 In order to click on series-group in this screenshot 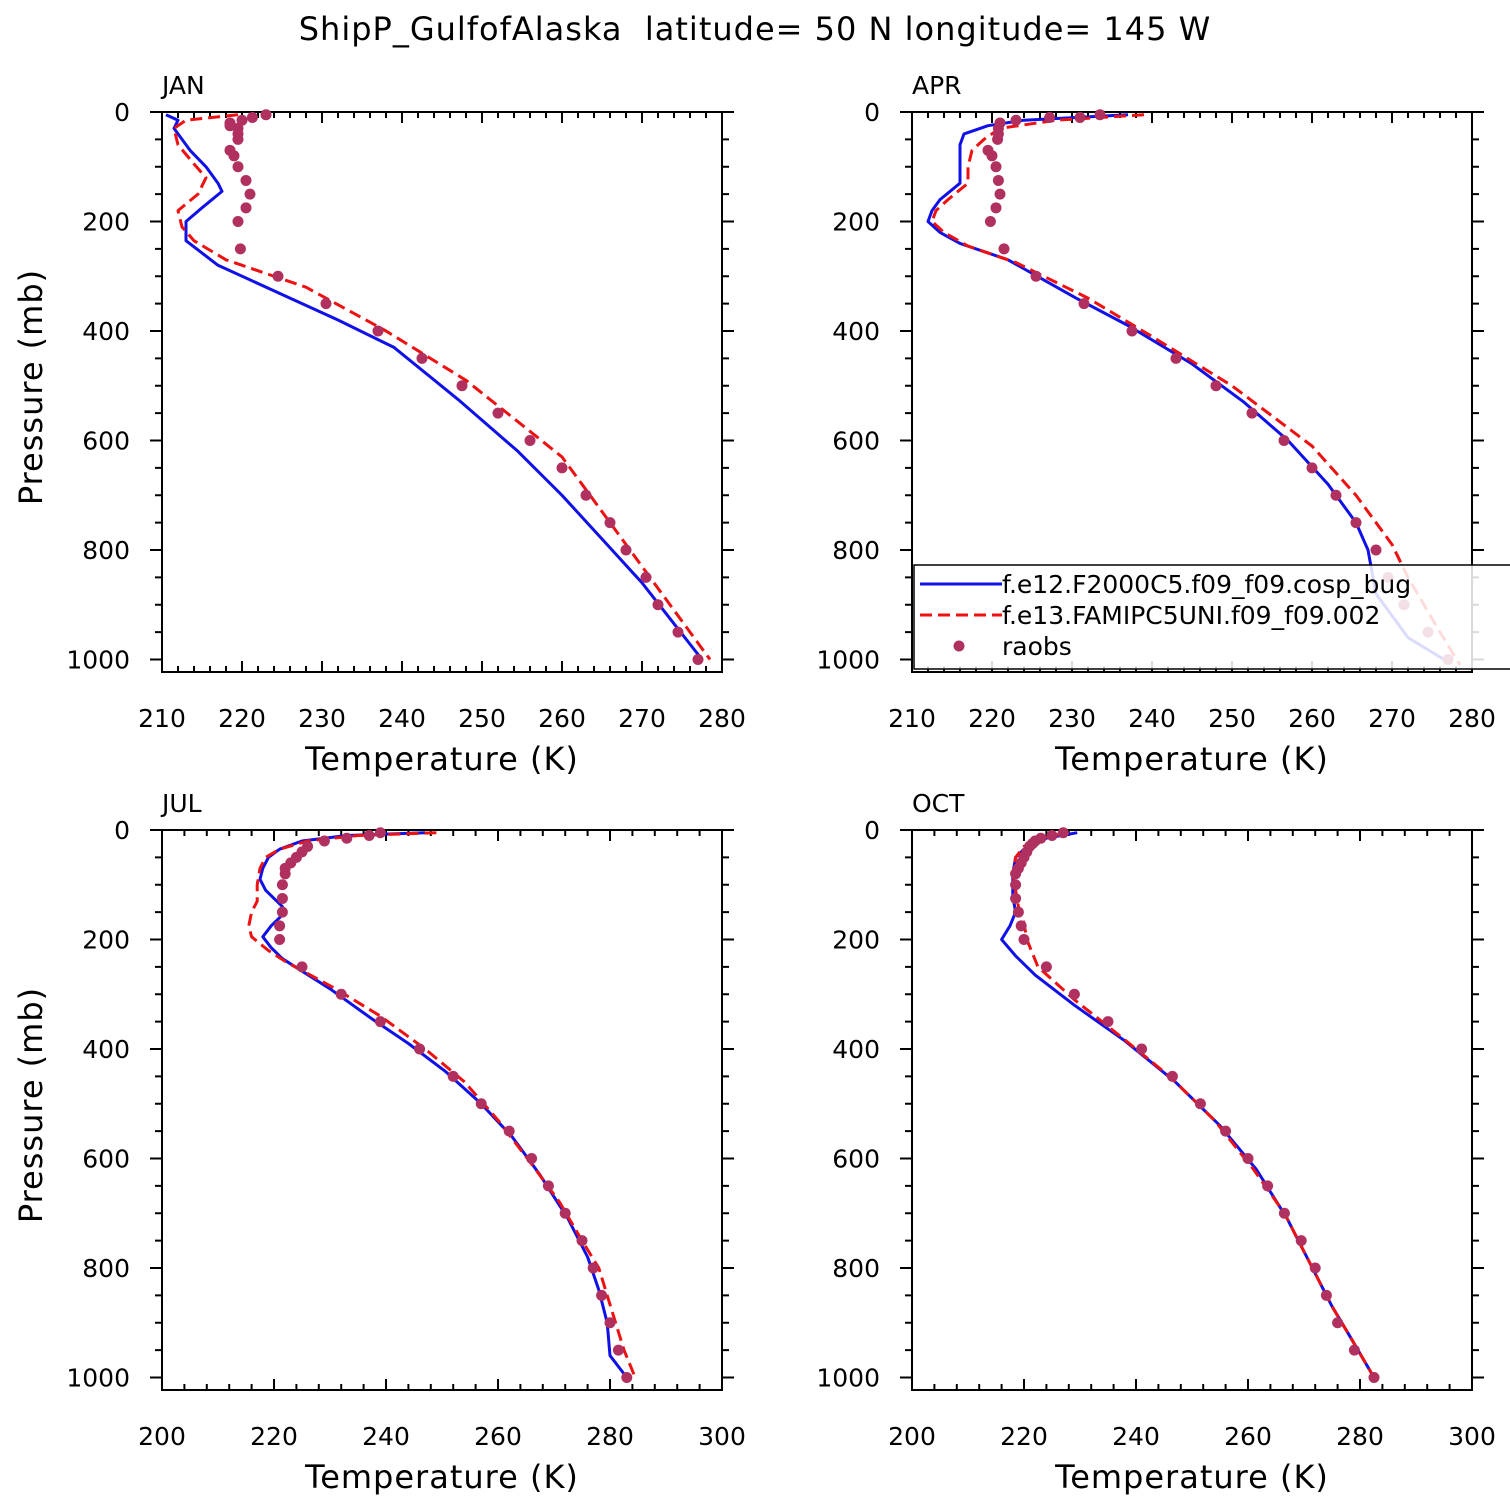, I will do `click(442, 1105)`.